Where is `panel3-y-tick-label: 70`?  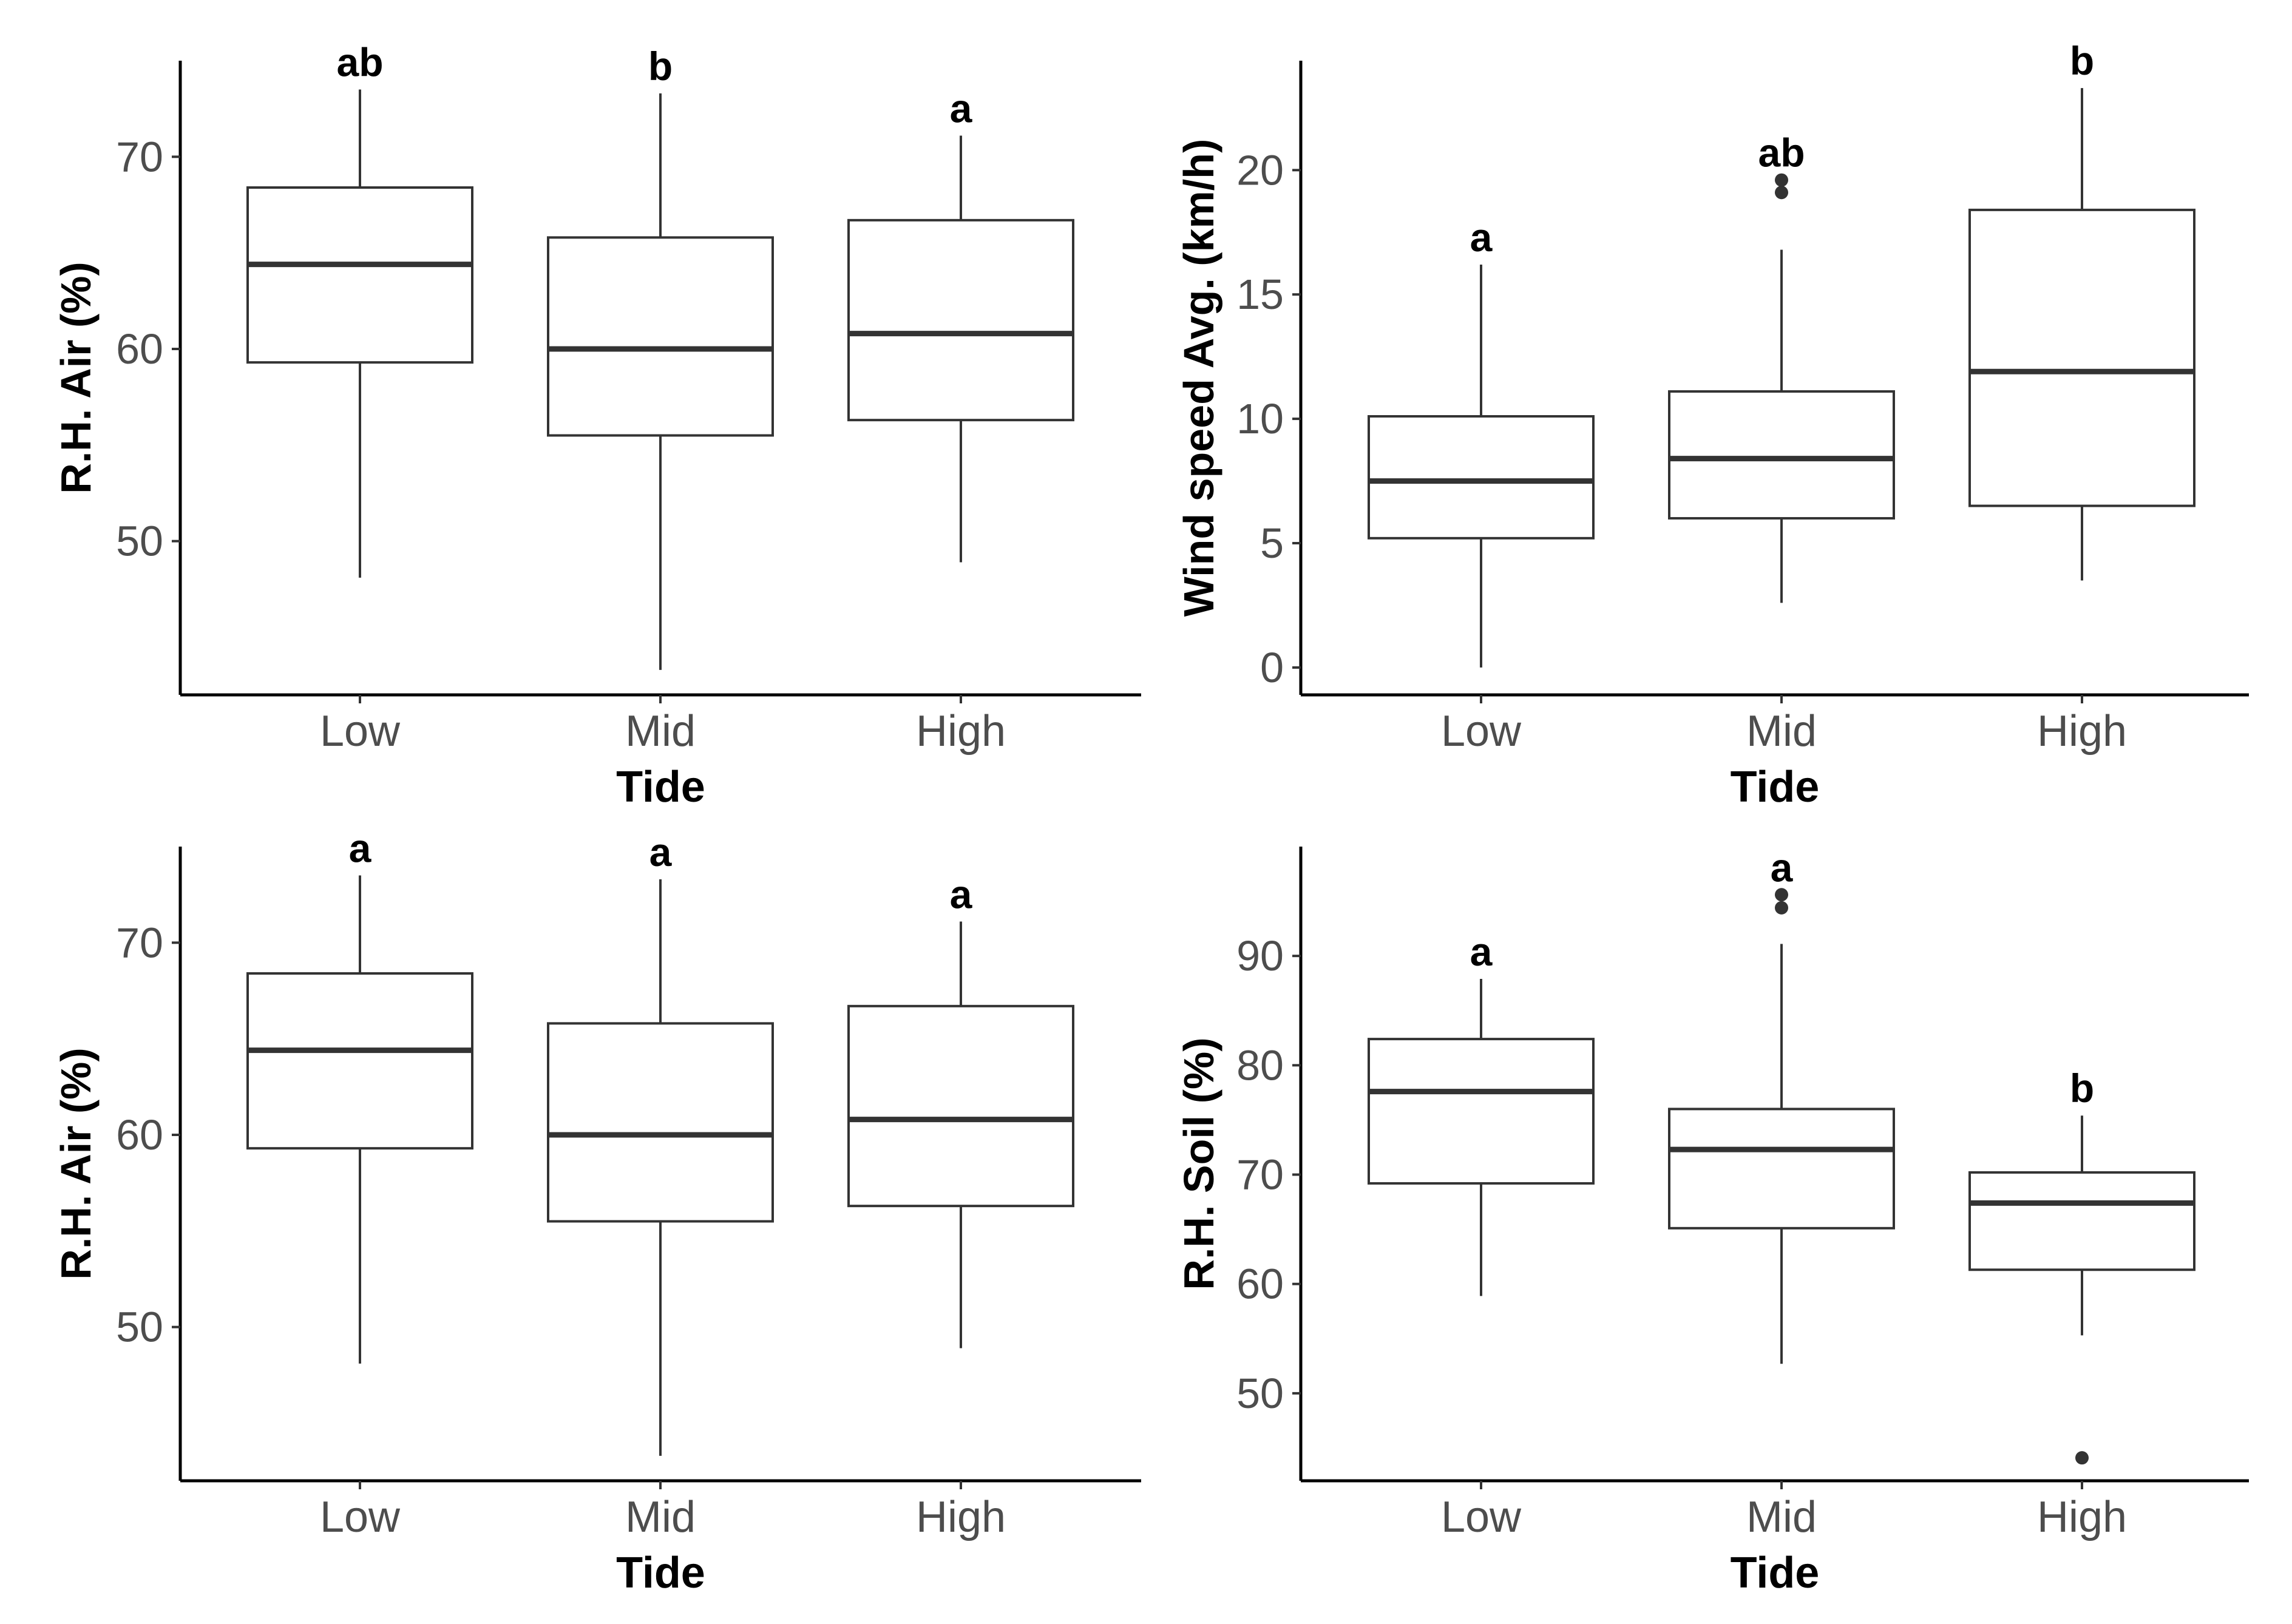
panel3-y-tick-label: 70 is located at coordinates (139, 942).